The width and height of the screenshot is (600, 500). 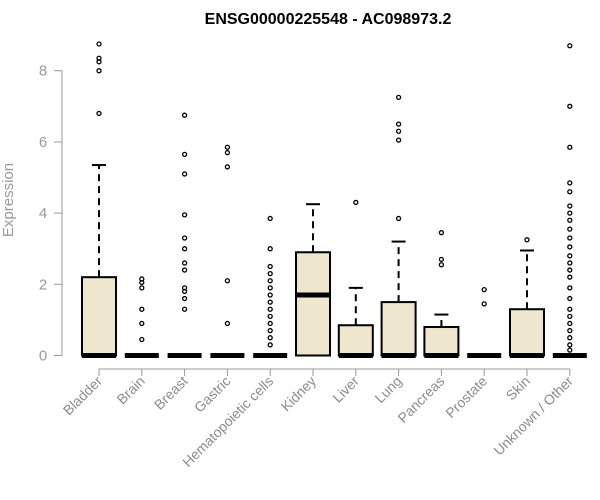 What do you see at coordinates (466, 397) in the screenshot?
I see `x-tick-label: Prostate` at bounding box center [466, 397].